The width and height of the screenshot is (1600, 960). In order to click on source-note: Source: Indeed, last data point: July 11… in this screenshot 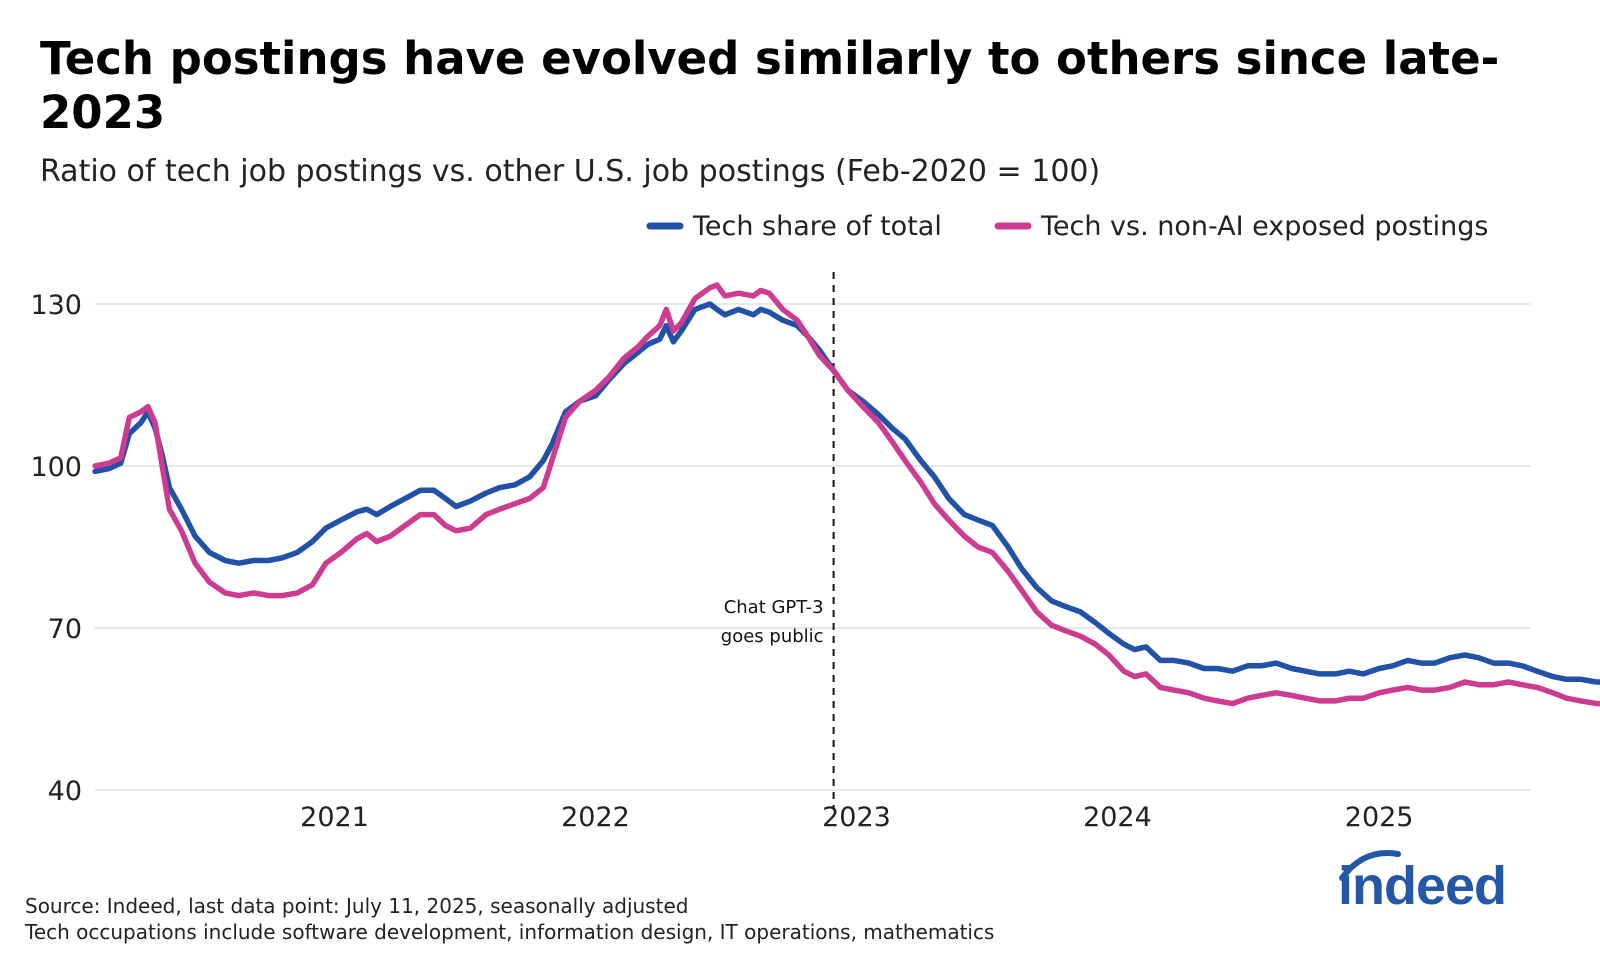, I will do `click(509, 919)`.